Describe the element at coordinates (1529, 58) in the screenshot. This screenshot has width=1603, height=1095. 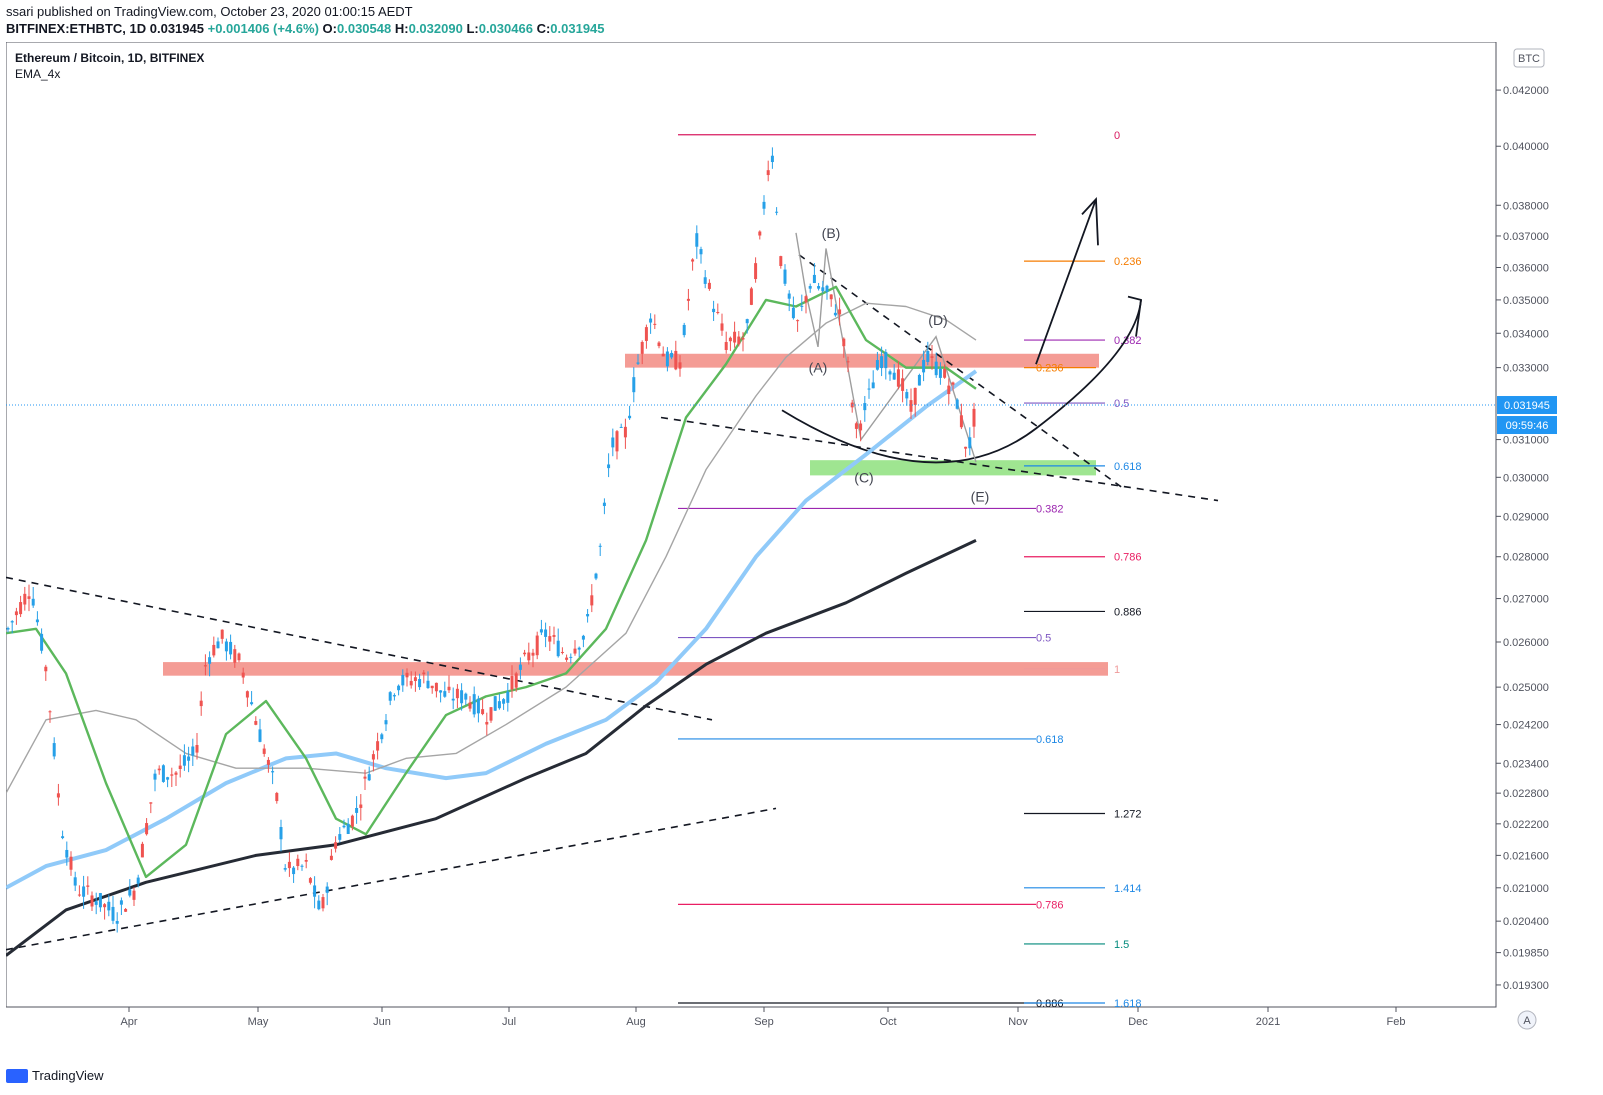
I see `currency-badge: BTC` at that location.